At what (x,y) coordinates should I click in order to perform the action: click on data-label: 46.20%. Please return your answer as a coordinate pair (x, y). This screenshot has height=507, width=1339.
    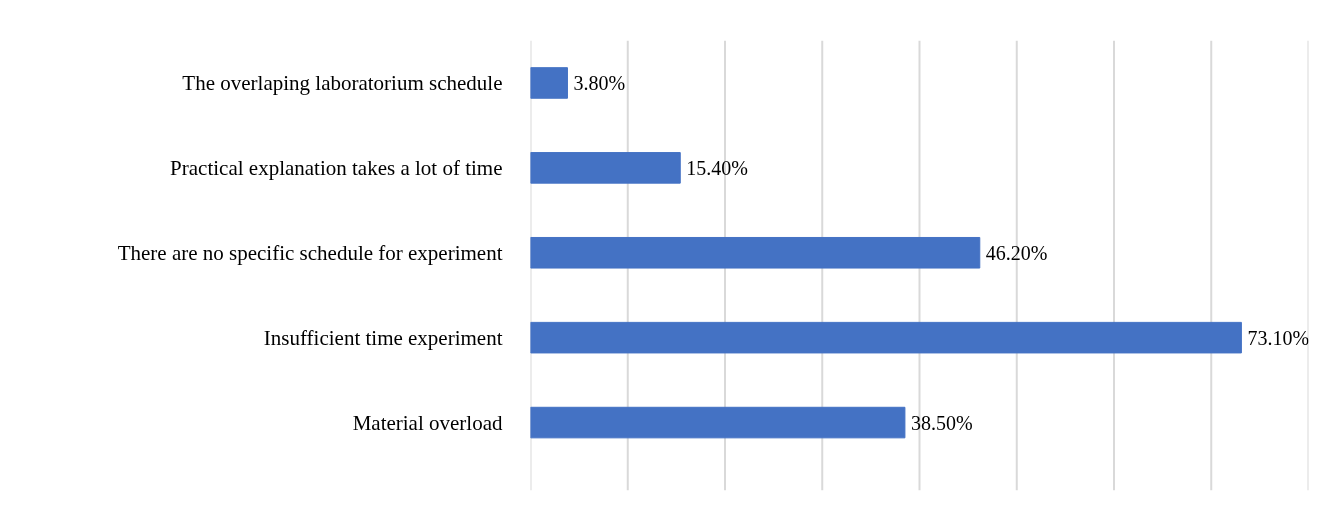
    Looking at the image, I should click on (1016, 252).